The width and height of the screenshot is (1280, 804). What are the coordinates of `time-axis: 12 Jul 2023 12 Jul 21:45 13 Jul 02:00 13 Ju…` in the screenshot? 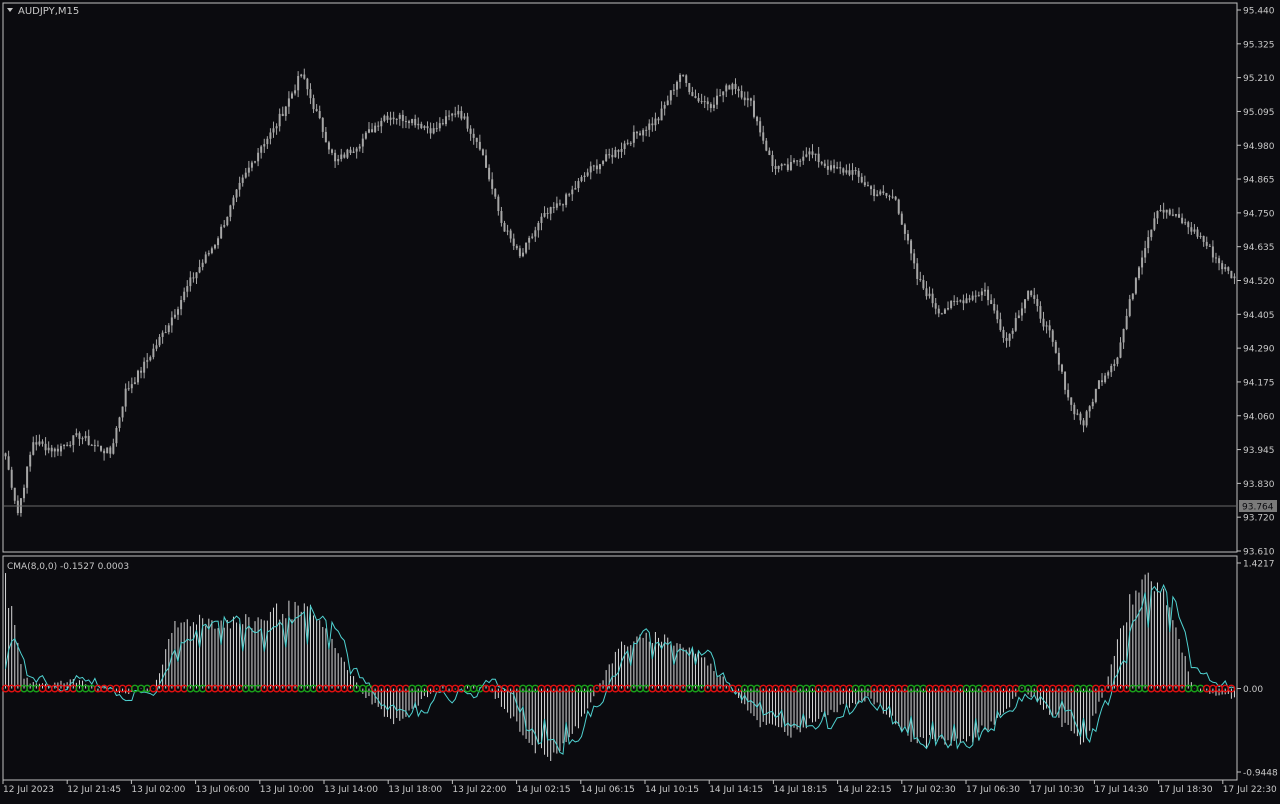 It's located at (639, 787).